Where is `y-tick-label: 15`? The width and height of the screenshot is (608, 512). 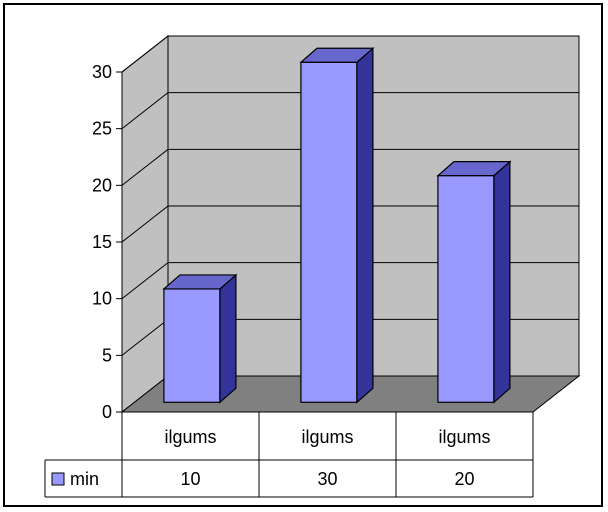 y-tick-label: 15 is located at coordinates (102, 242).